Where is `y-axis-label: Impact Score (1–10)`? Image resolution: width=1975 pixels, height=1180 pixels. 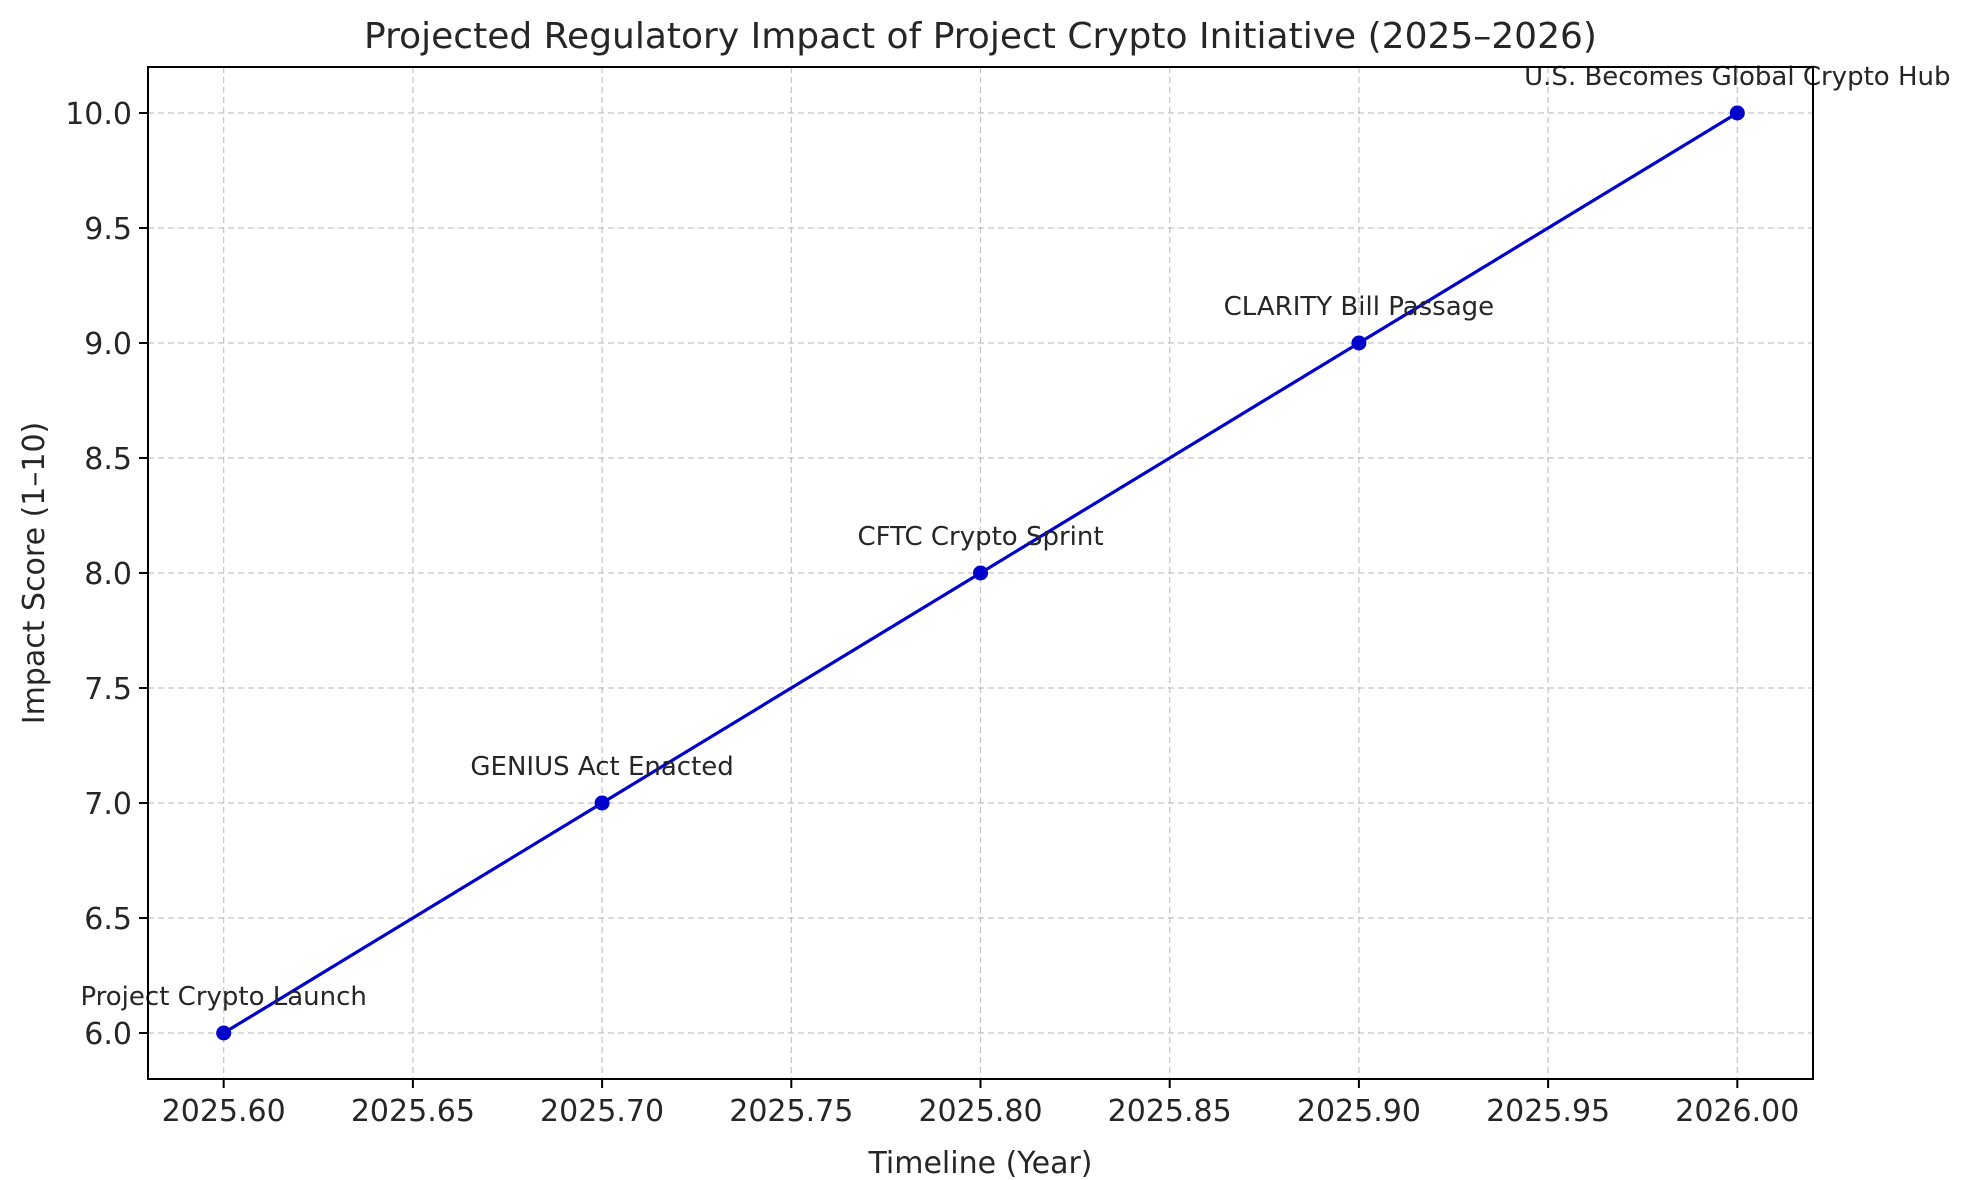 y-axis-label: Impact Score (1–10) is located at coordinates (34, 573).